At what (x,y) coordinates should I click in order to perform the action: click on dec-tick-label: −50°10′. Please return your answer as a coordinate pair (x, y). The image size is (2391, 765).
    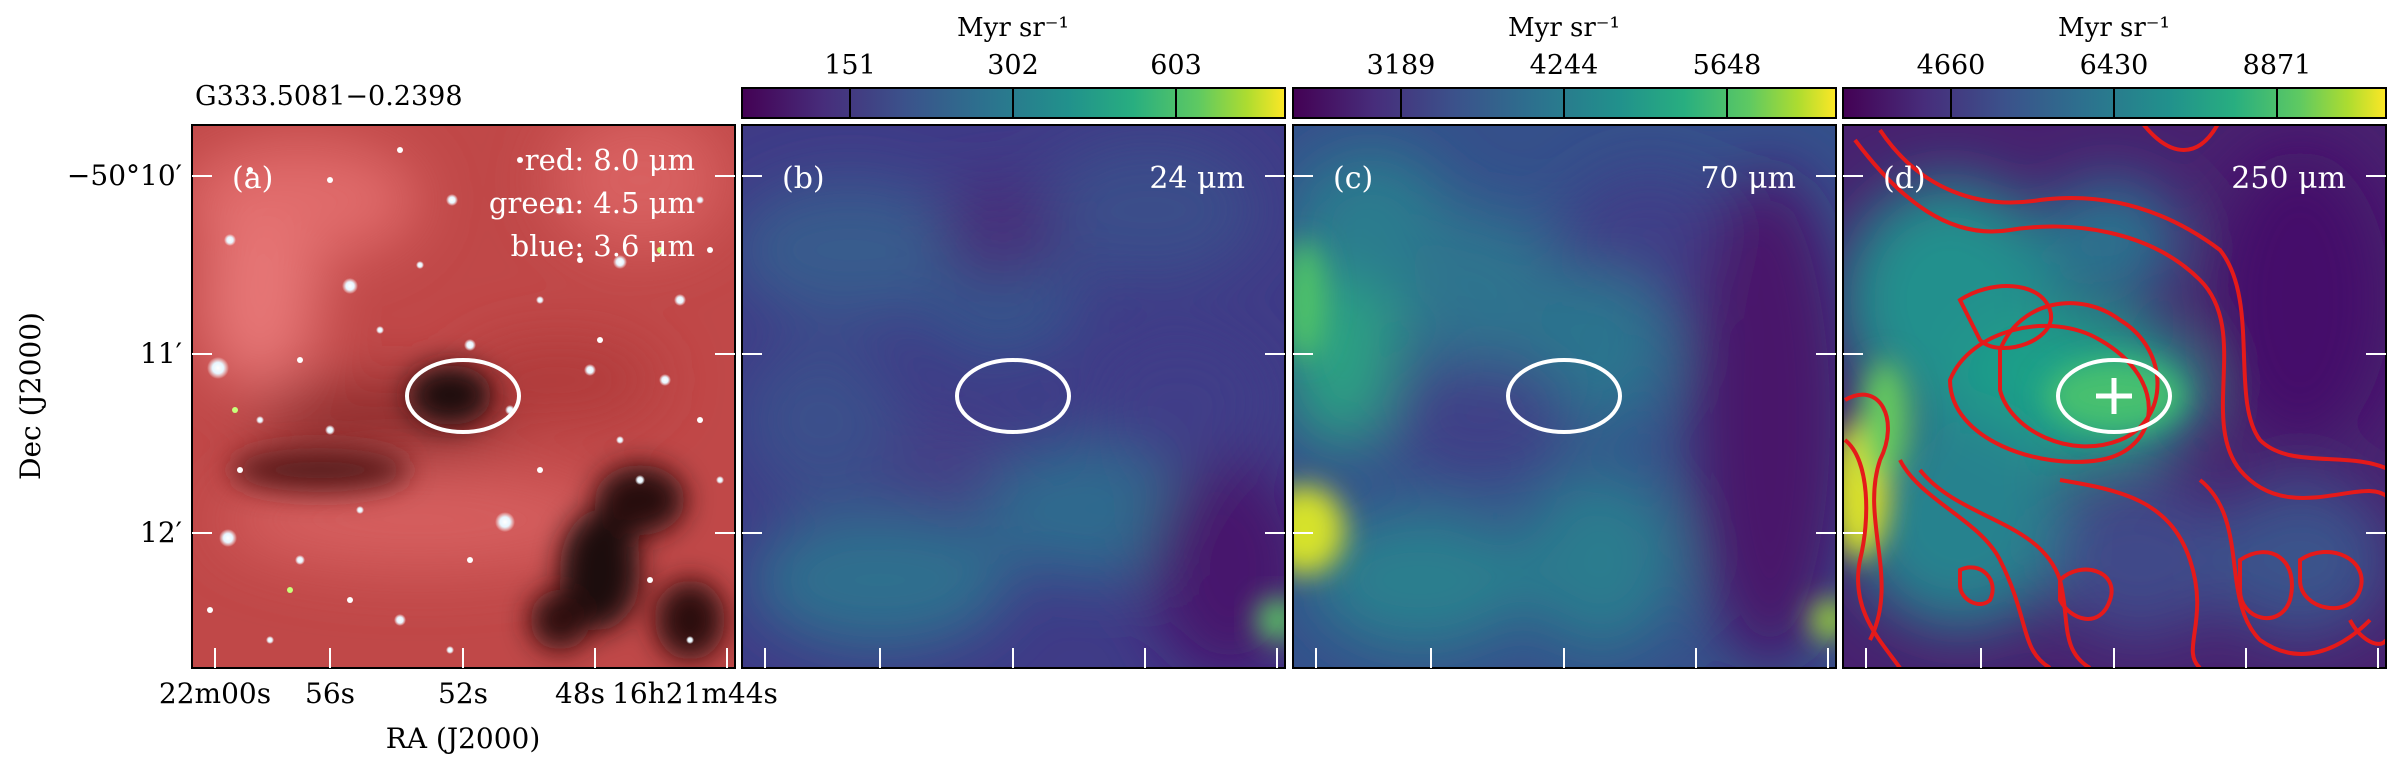
    Looking at the image, I should click on (124, 175).